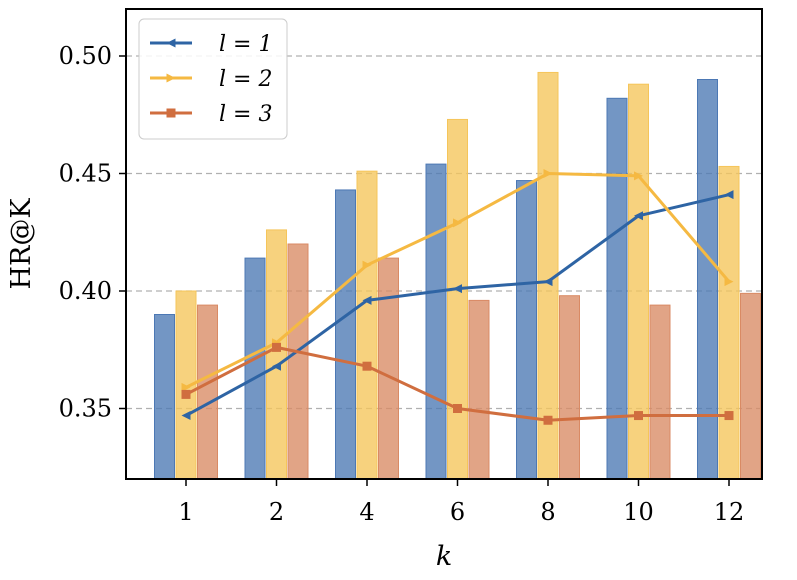 This screenshot has height=580, width=797. I want to click on y-axis-label: HR@K, so click(21, 244).